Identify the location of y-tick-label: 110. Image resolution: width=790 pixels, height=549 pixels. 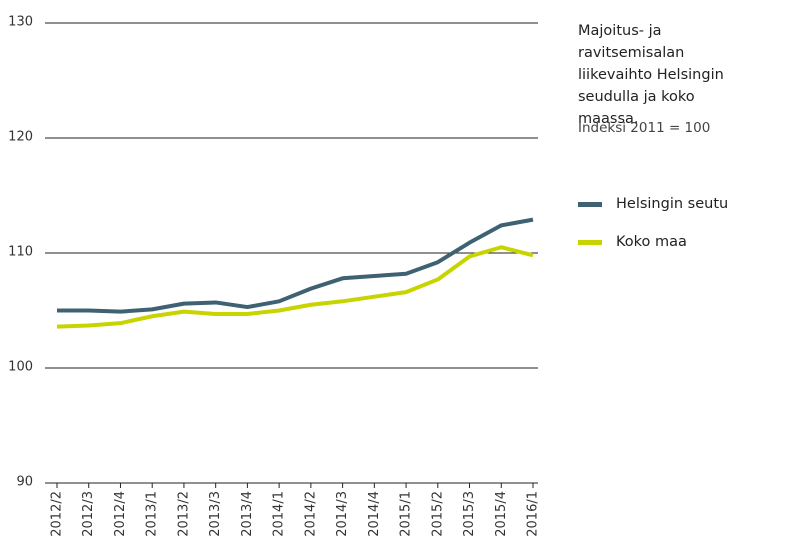
(20, 252).